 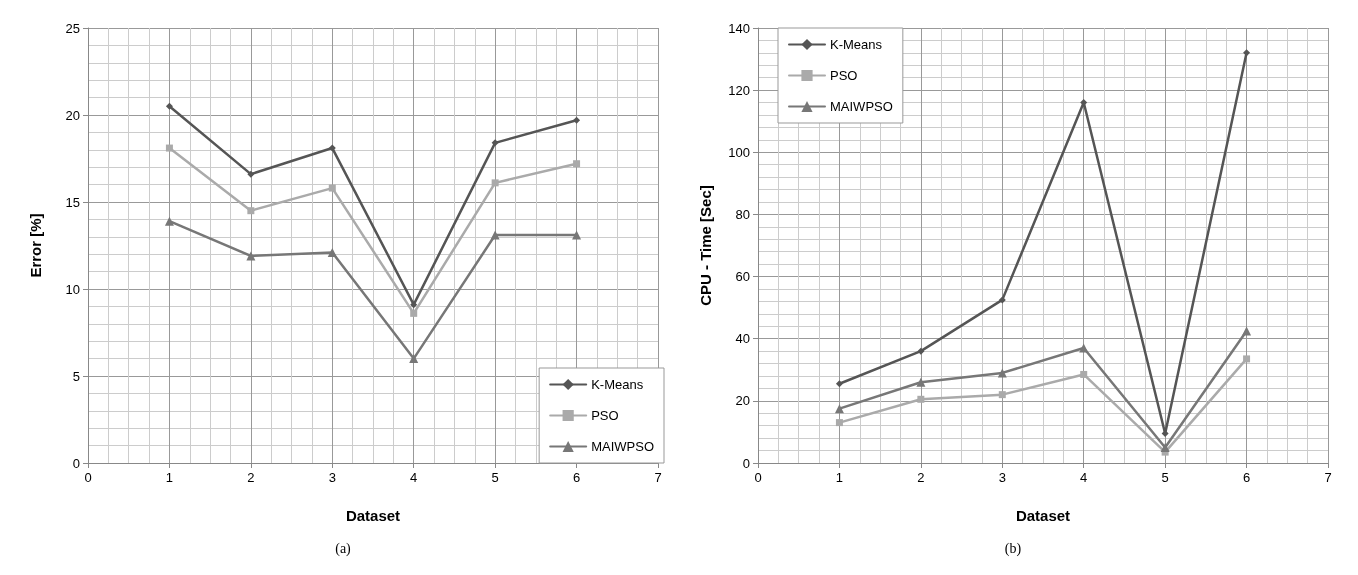 I want to click on y-tick-label: 10, so click(x=72, y=289).